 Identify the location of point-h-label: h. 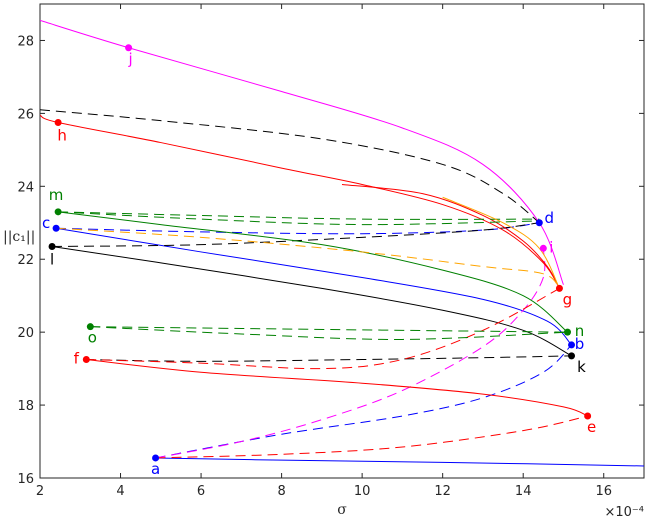
(62, 136).